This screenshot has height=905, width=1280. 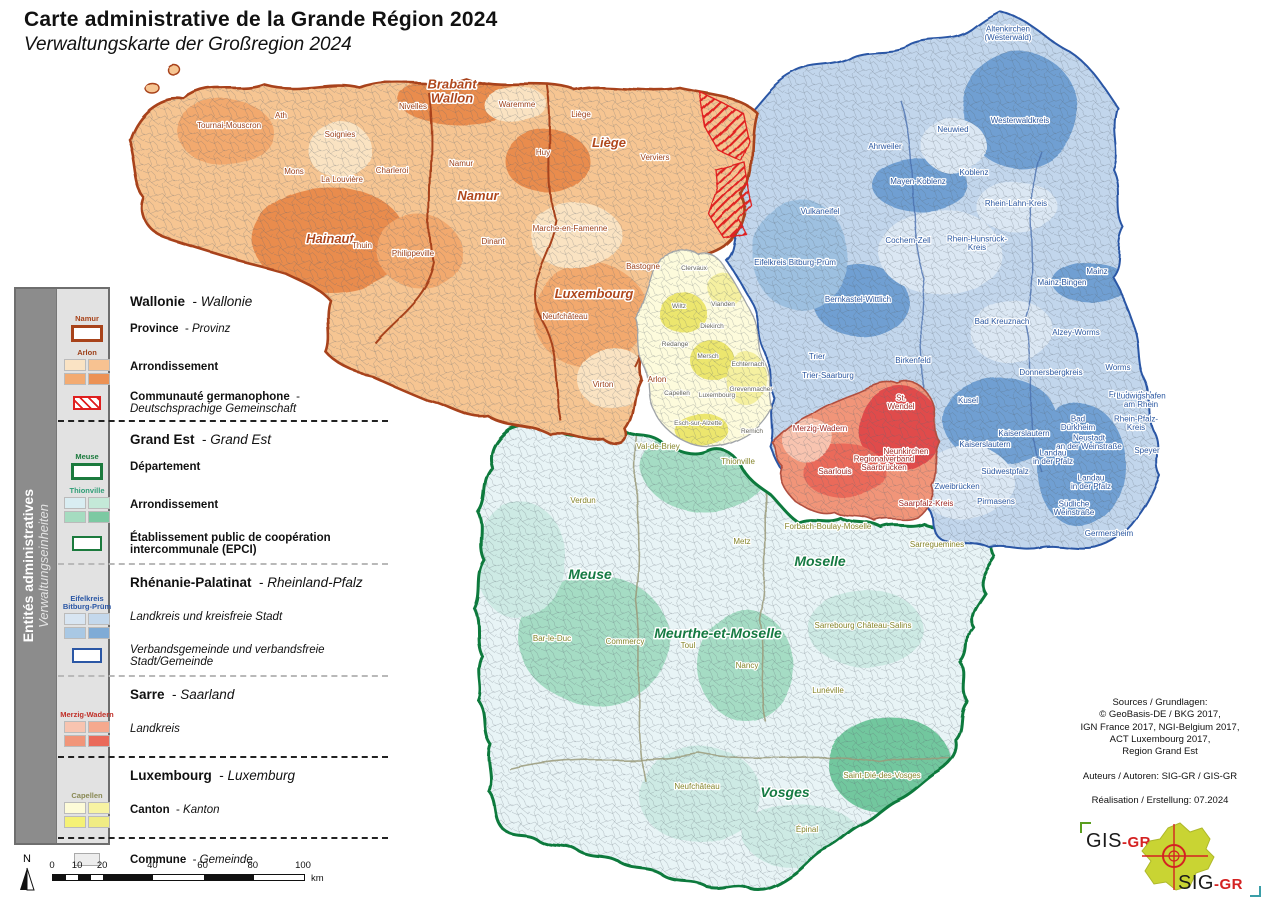 I want to click on credit-line: ACT Luxembourg 2017,, so click(x=1160, y=740).